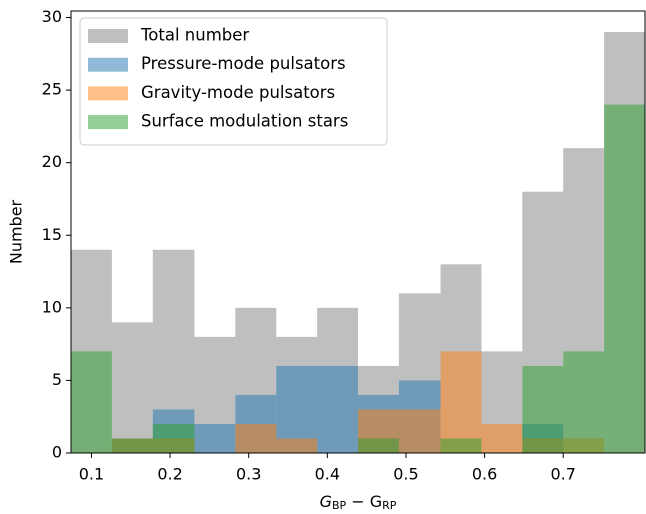  Describe the element at coordinates (484, 474) in the screenshot. I see `x-tick-label: 0.6` at that location.